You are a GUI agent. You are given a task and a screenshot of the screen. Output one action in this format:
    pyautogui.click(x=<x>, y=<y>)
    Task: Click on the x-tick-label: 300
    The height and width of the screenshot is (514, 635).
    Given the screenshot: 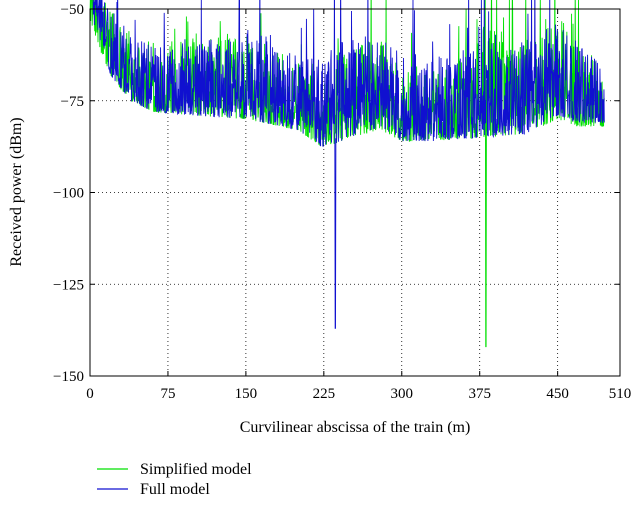 What is the action you would take?
    pyautogui.click(x=402, y=394)
    